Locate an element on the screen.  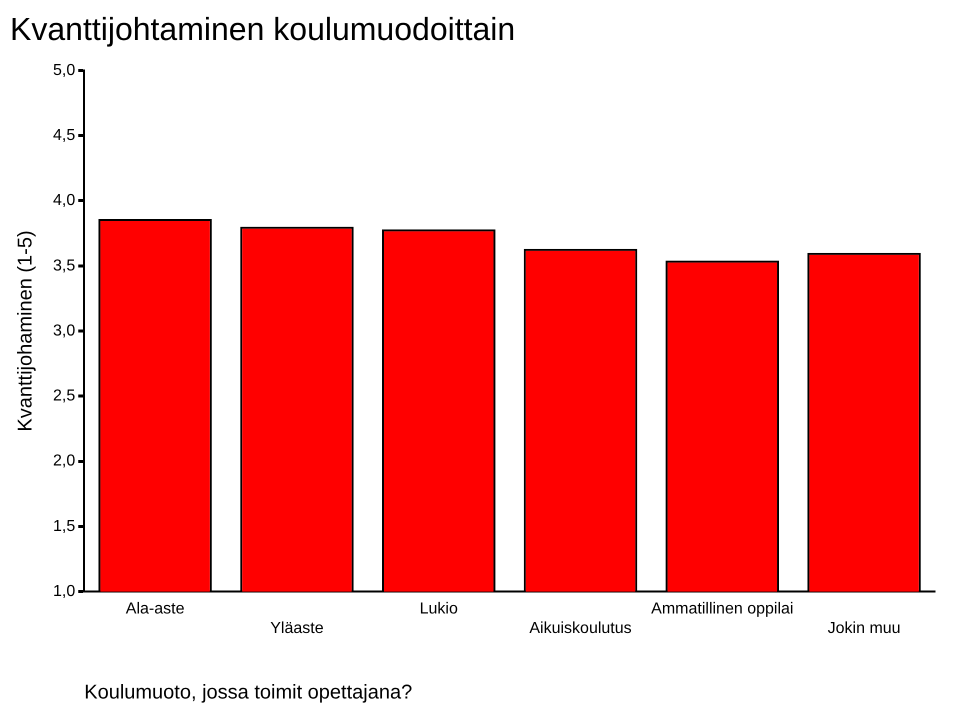
y-tick-label: 4,0 is located at coordinates (64, 201).